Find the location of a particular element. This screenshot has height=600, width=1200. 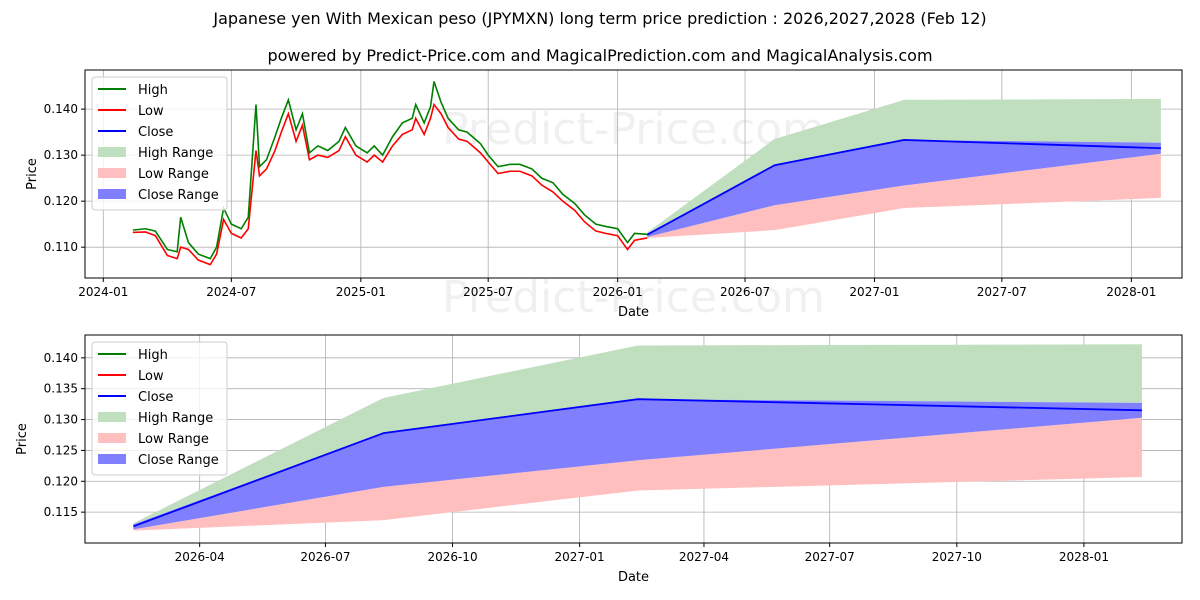

close-range-band is located at coordinates (904, 188).